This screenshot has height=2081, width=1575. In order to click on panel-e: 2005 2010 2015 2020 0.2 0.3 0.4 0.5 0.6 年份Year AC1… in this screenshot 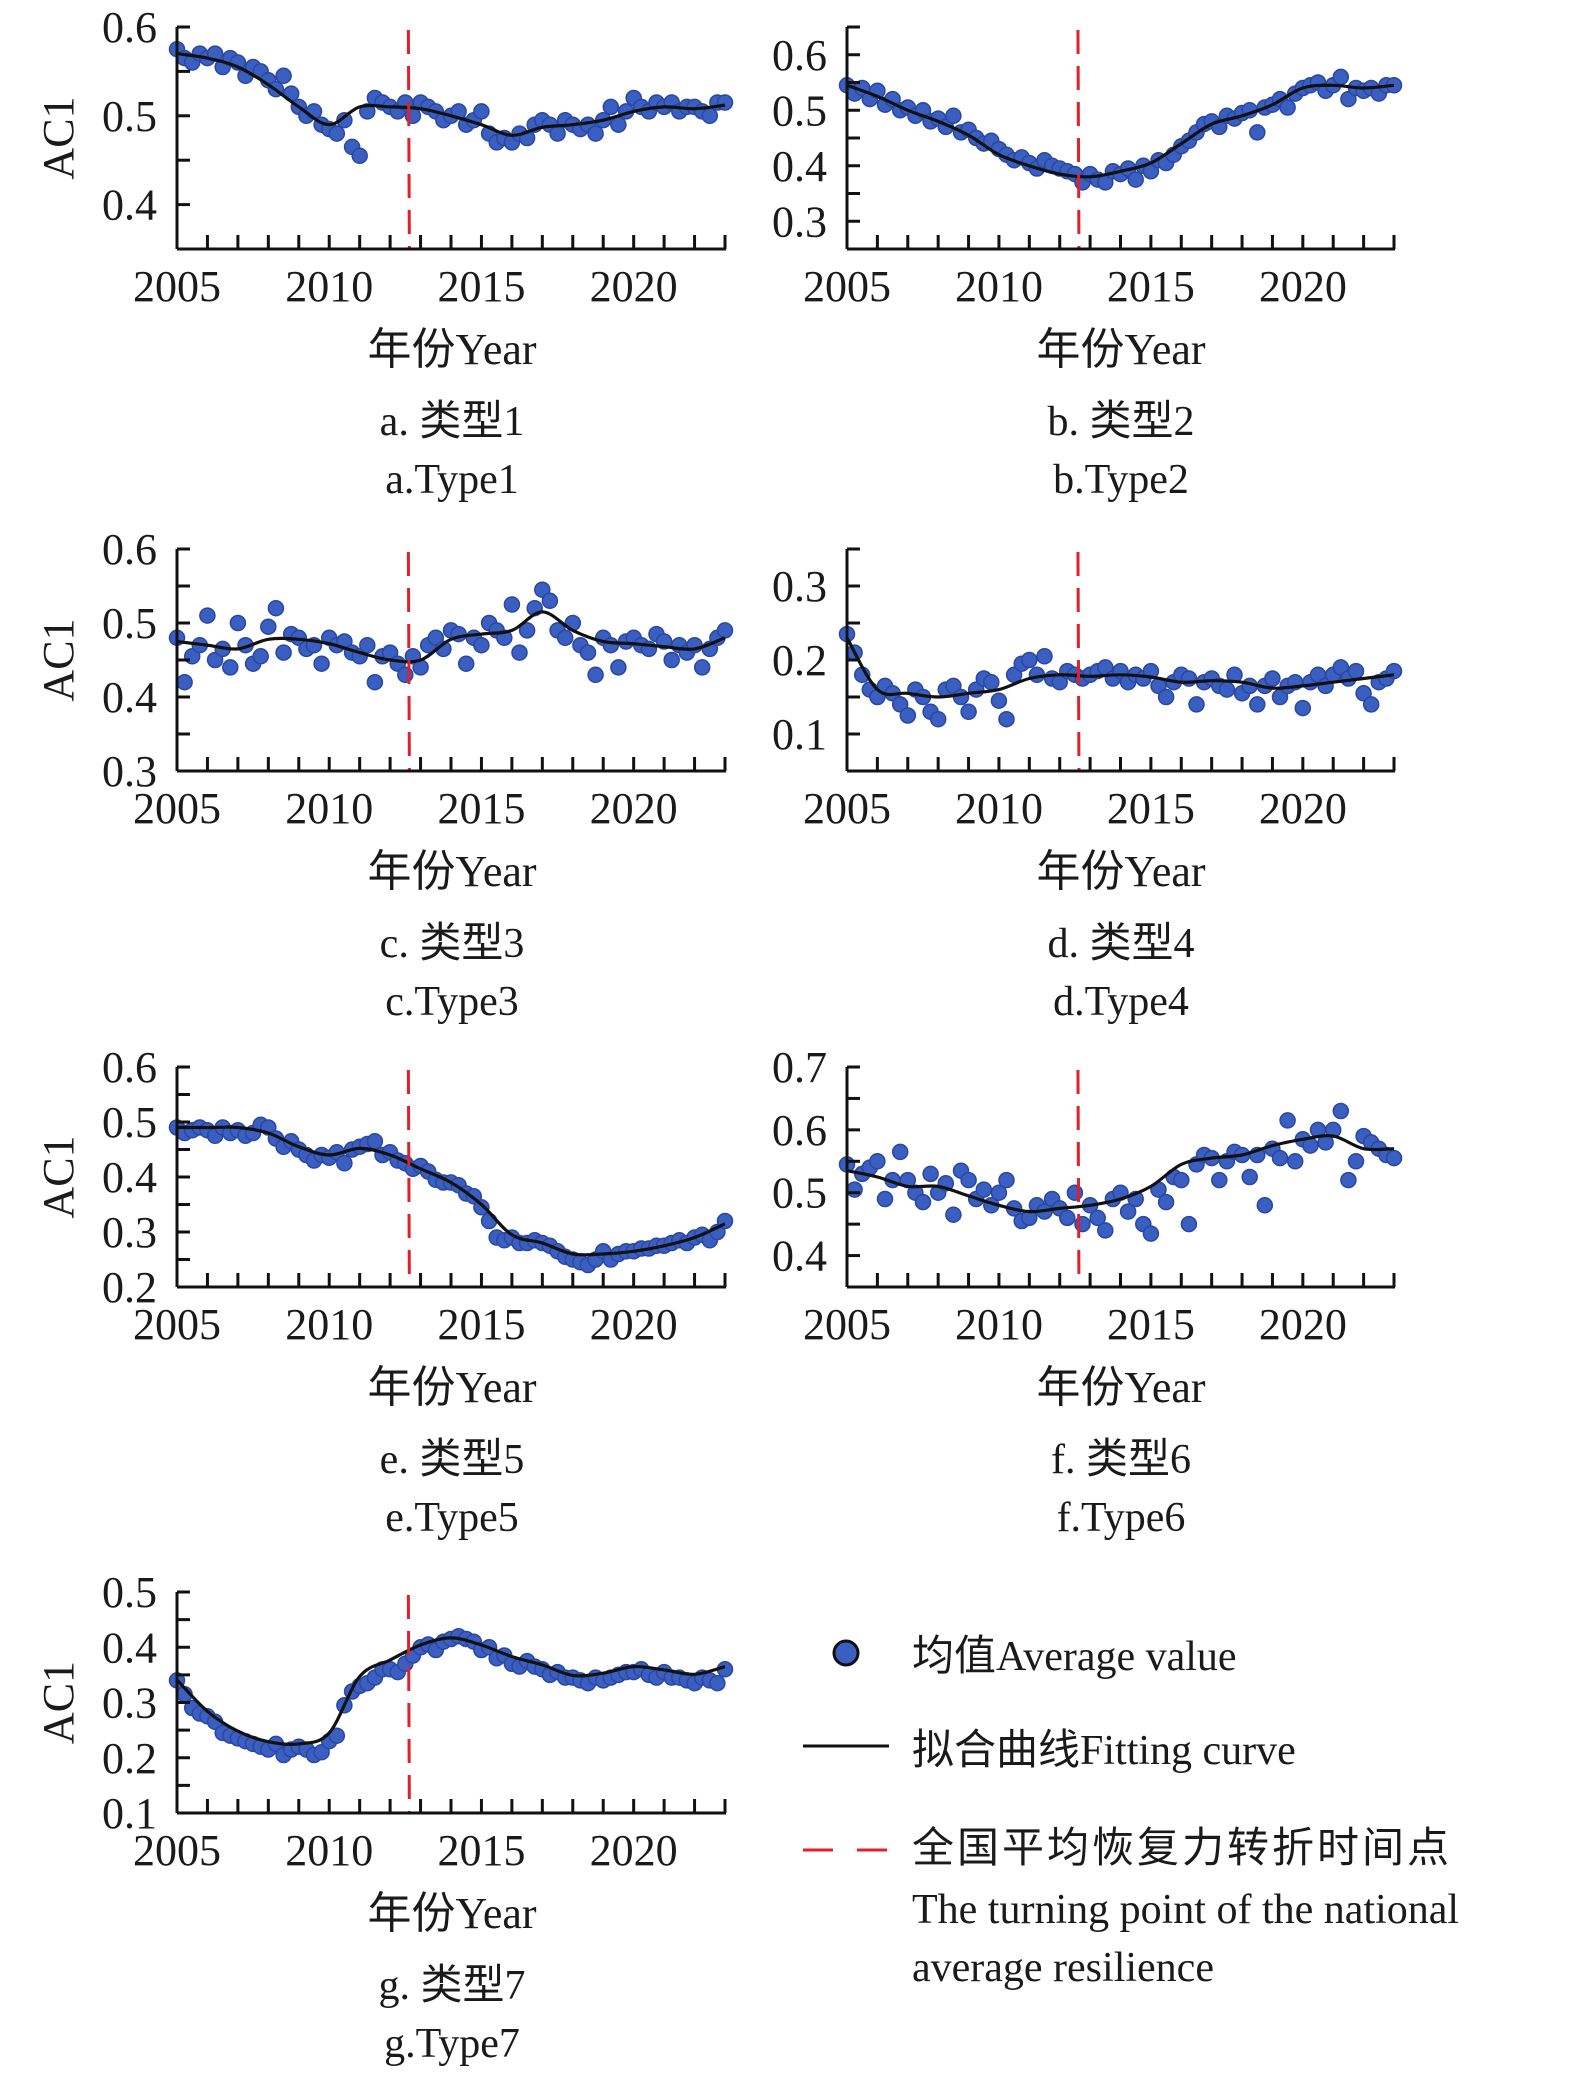, I will do `click(384, 1292)`.